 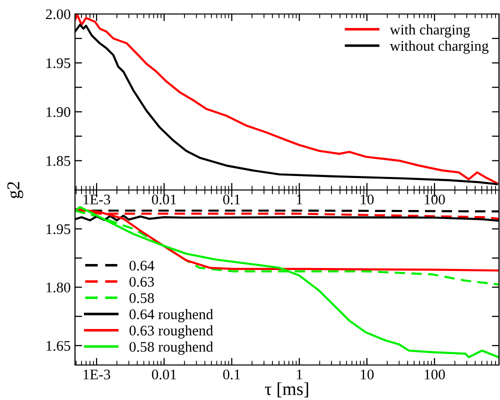 What do you see at coordinates (58, 345) in the screenshot?
I see `y-tick-label: 1.65` at bounding box center [58, 345].